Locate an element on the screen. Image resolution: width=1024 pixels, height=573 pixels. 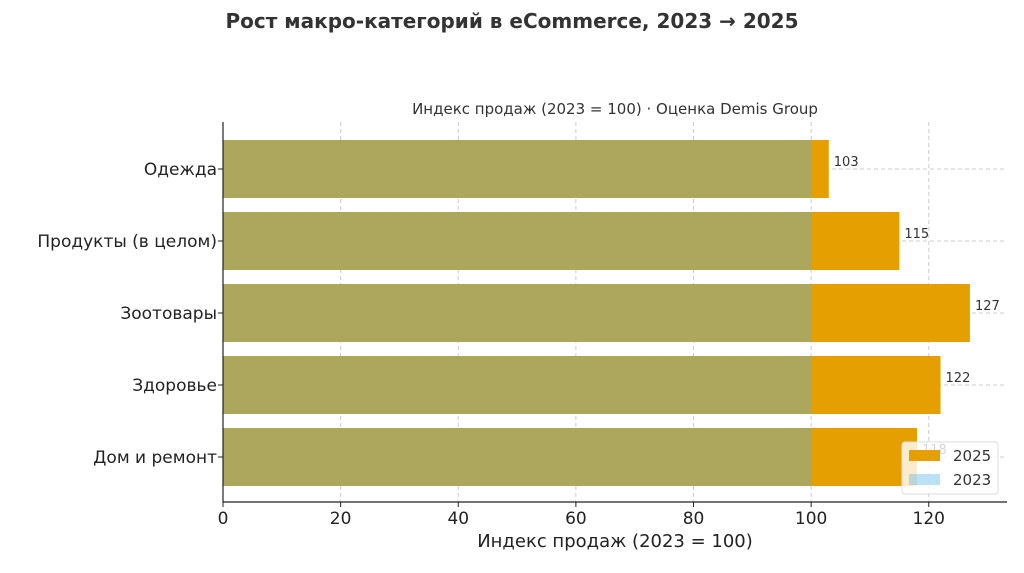
data-label: 115 is located at coordinates (916, 234).